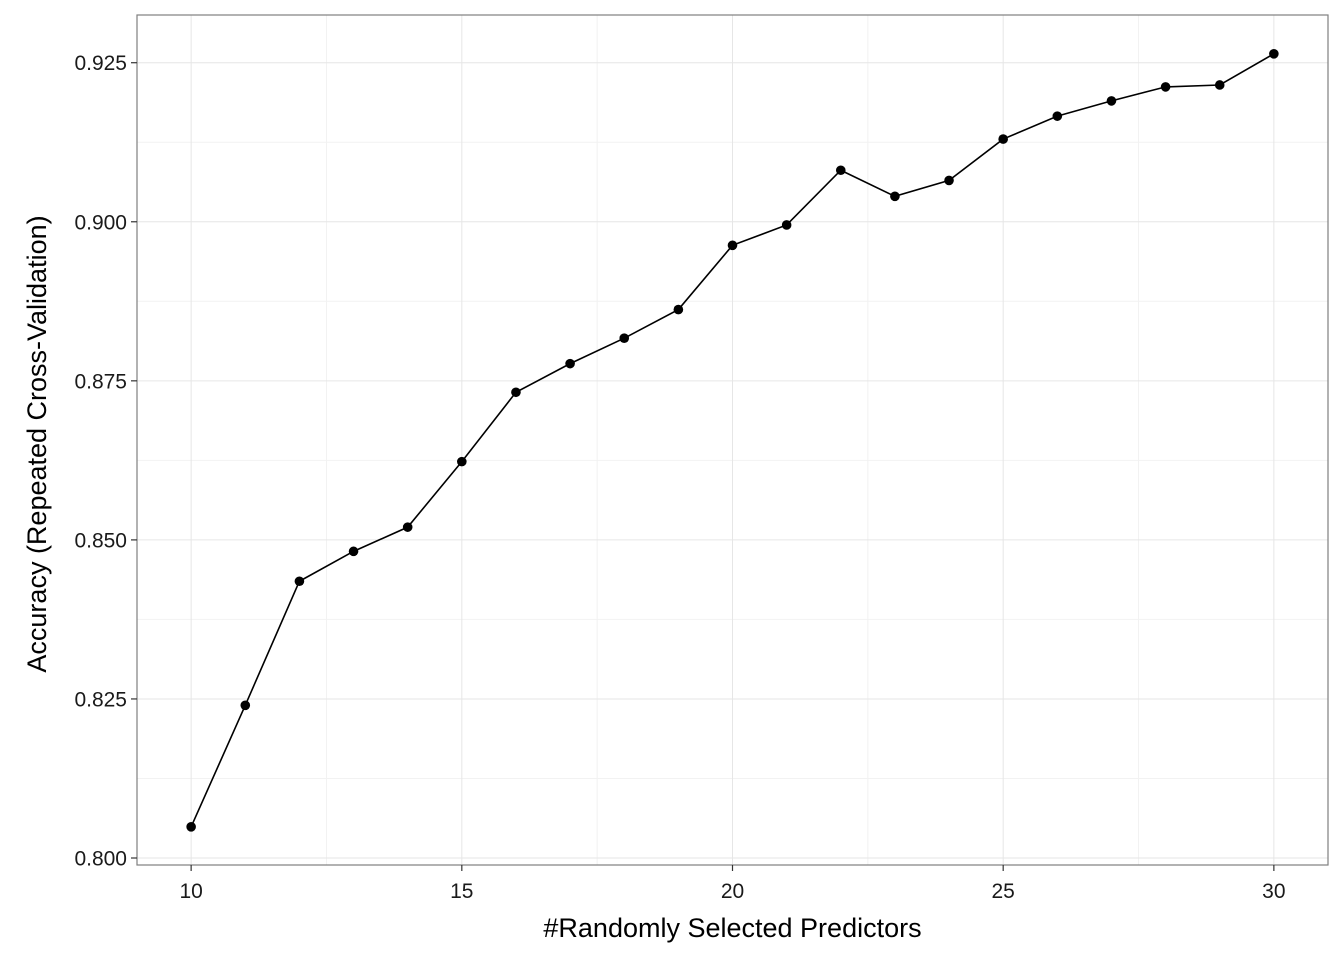 The width and height of the screenshot is (1344, 960). What do you see at coordinates (100, 381) in the screenshot?
I see `y-tick-label: 0.875` at bounding box center [100, 381].